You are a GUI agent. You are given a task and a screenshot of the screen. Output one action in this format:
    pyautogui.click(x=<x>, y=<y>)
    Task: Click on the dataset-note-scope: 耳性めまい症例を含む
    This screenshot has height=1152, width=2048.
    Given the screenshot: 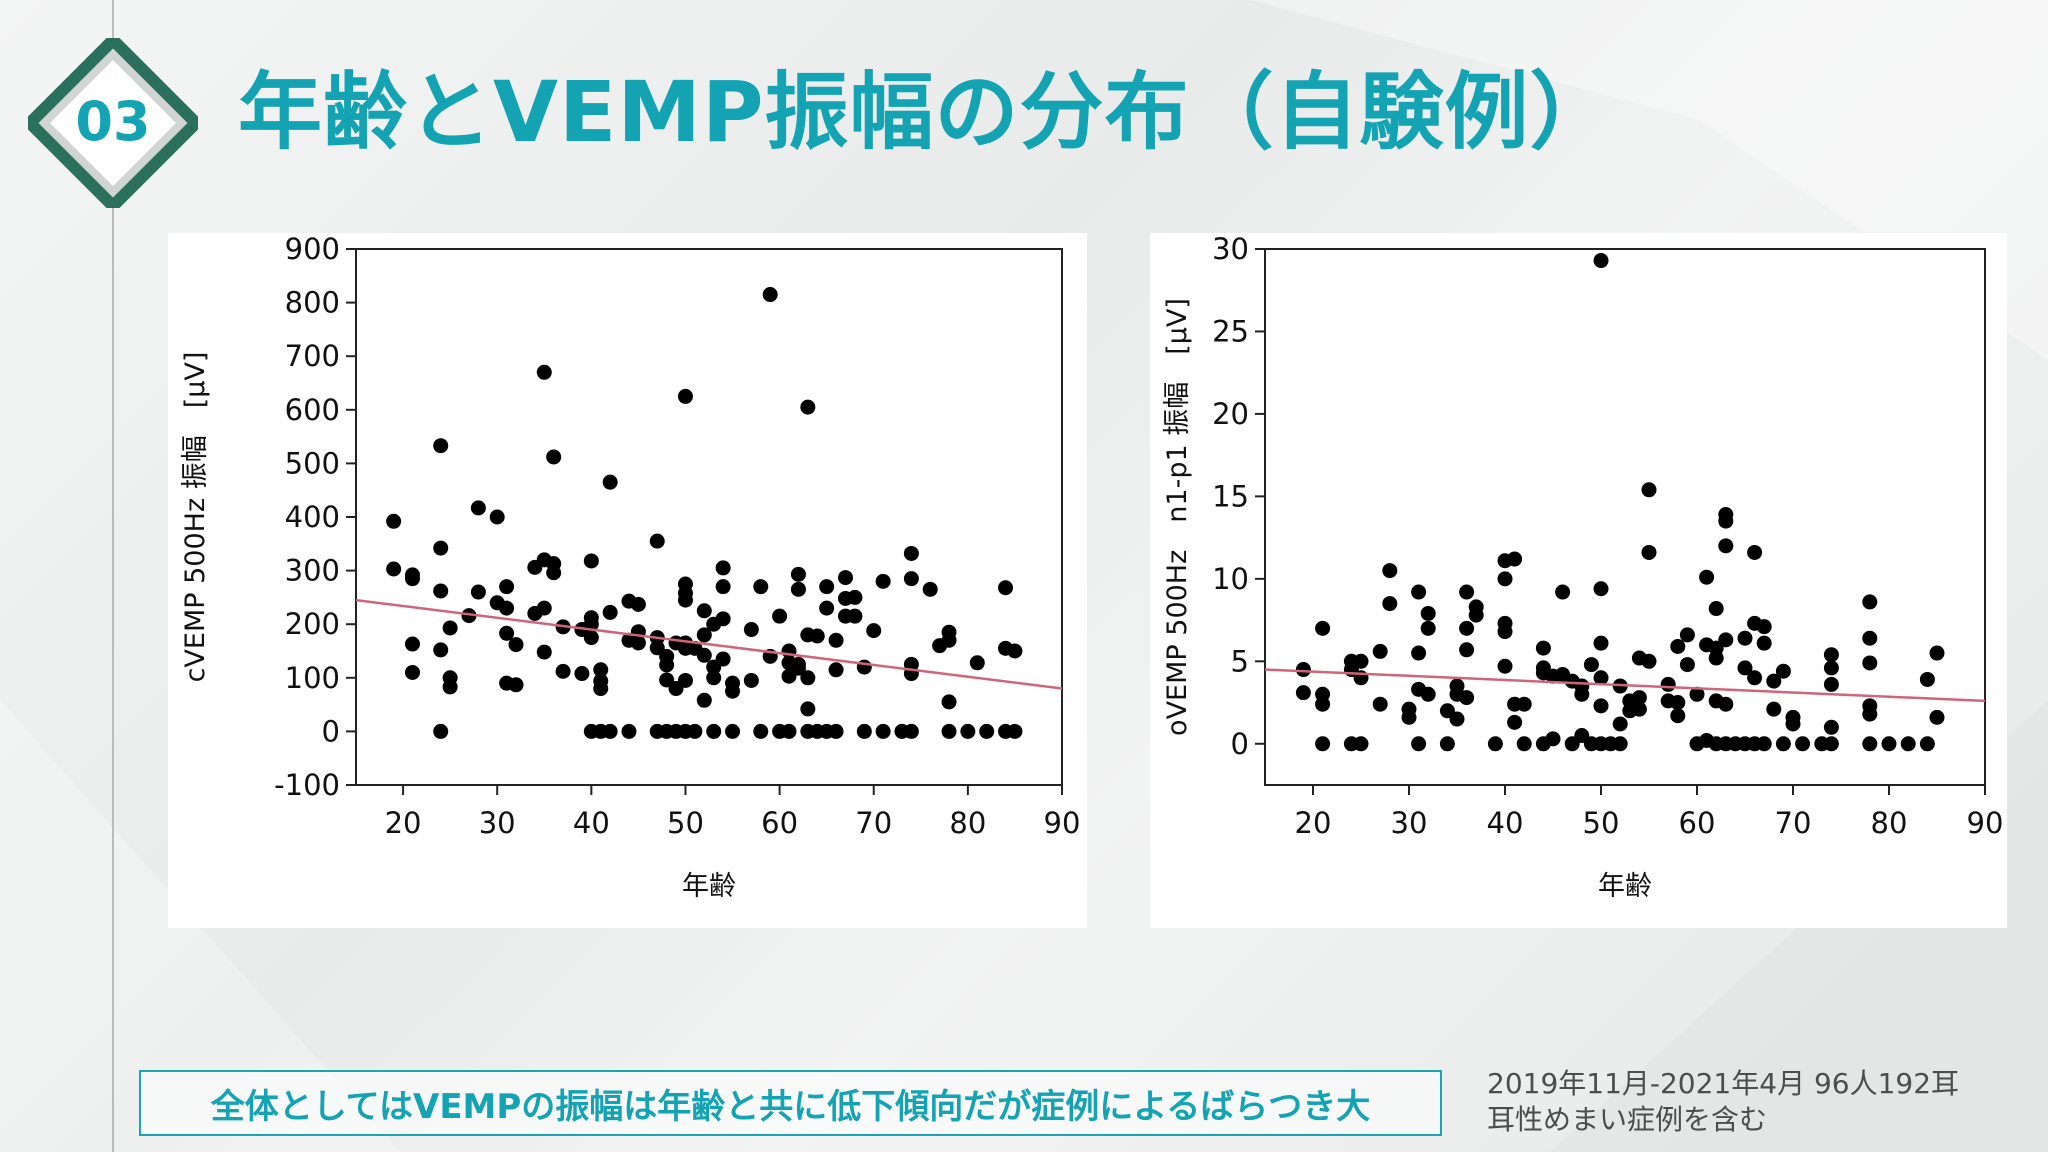 What is the action you would take?
    pyautogui.click(x=1627, y=1119)
    